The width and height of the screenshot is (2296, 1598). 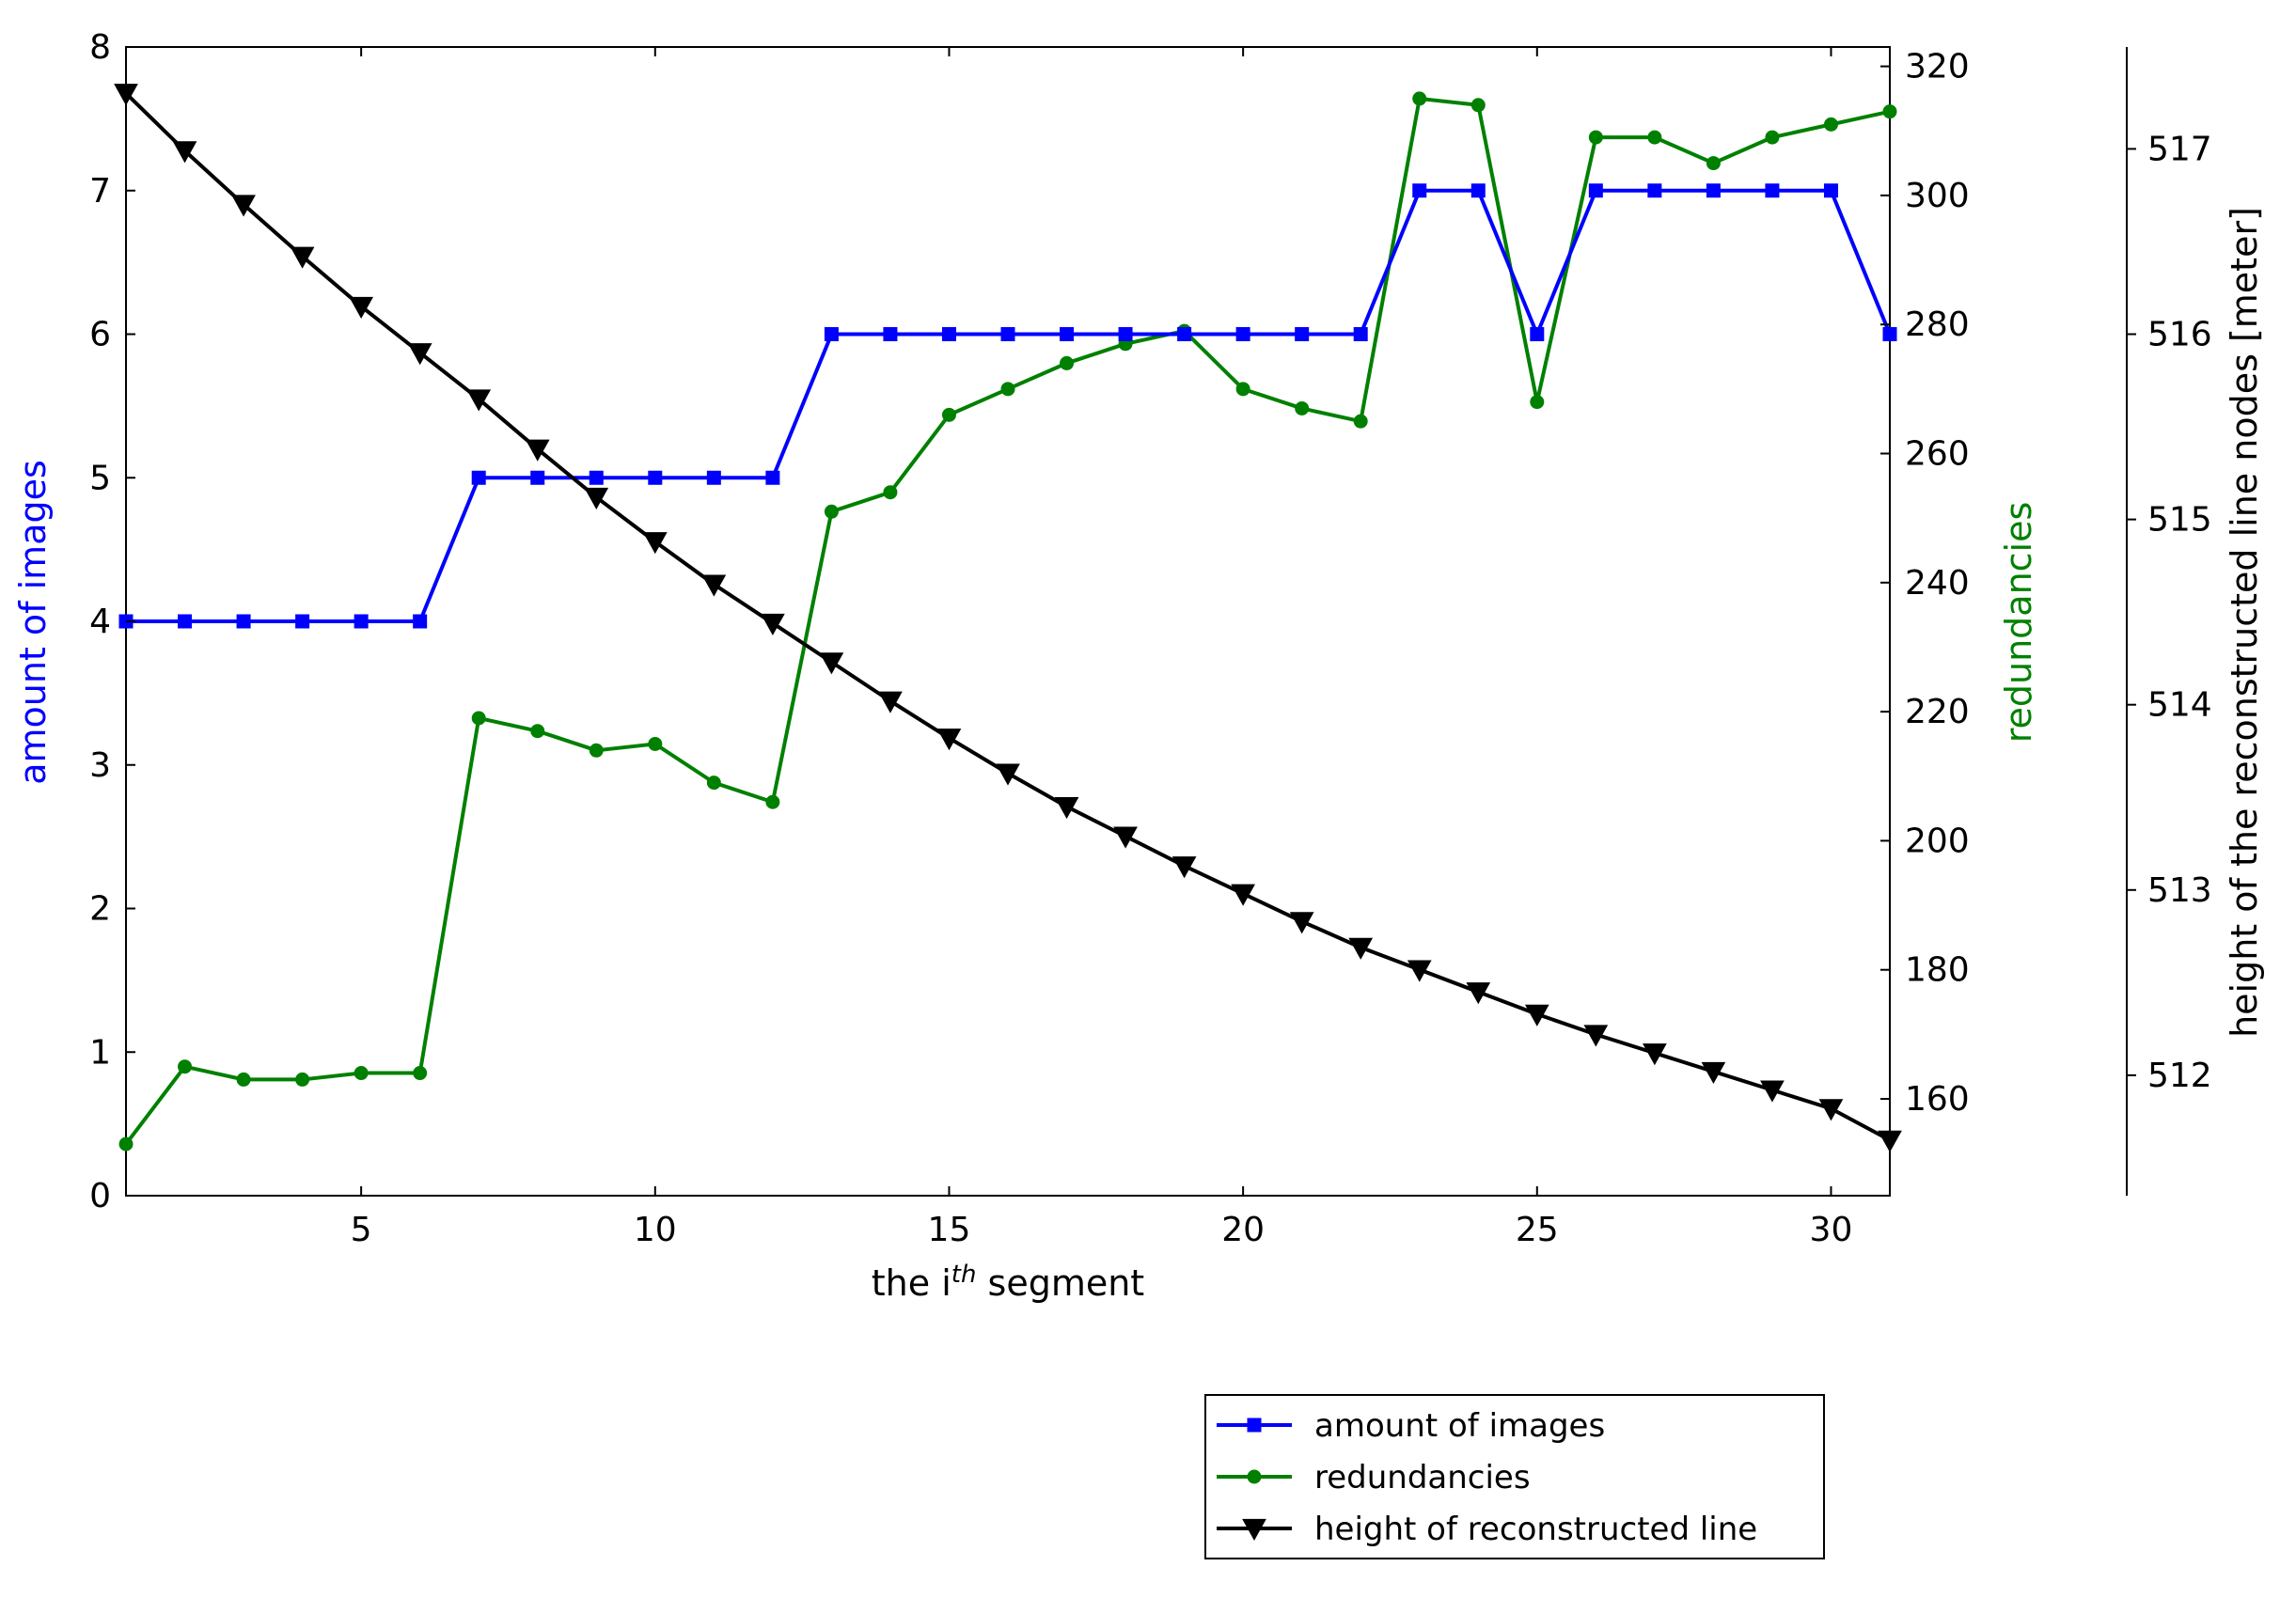 I want to click on x-tick-label: 25, so click(x=1538, y=1230).